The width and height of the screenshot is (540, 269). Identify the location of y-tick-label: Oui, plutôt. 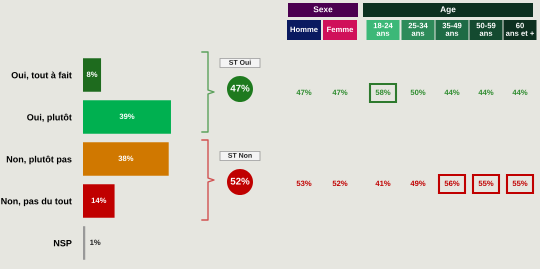
(49, 118).